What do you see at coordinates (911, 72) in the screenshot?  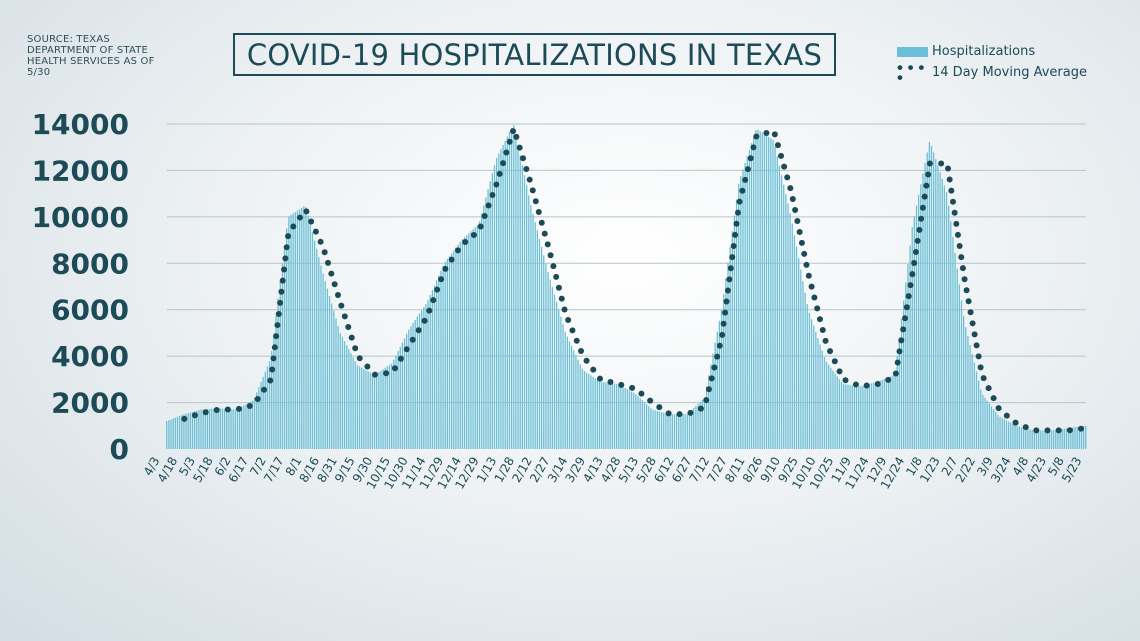 I see `legend-swatch-dots: • • • •` at bounding box center [911, 72].